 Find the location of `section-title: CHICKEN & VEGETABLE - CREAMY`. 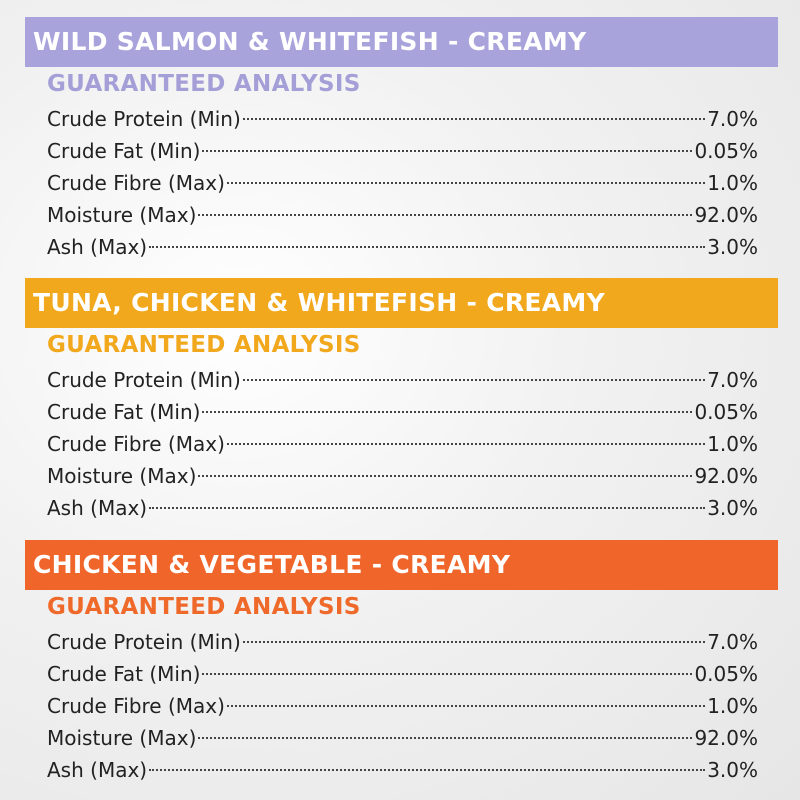

section-title: CHICKEN & VEGETABLE - CREAMY is located at coordinates (401, 565).